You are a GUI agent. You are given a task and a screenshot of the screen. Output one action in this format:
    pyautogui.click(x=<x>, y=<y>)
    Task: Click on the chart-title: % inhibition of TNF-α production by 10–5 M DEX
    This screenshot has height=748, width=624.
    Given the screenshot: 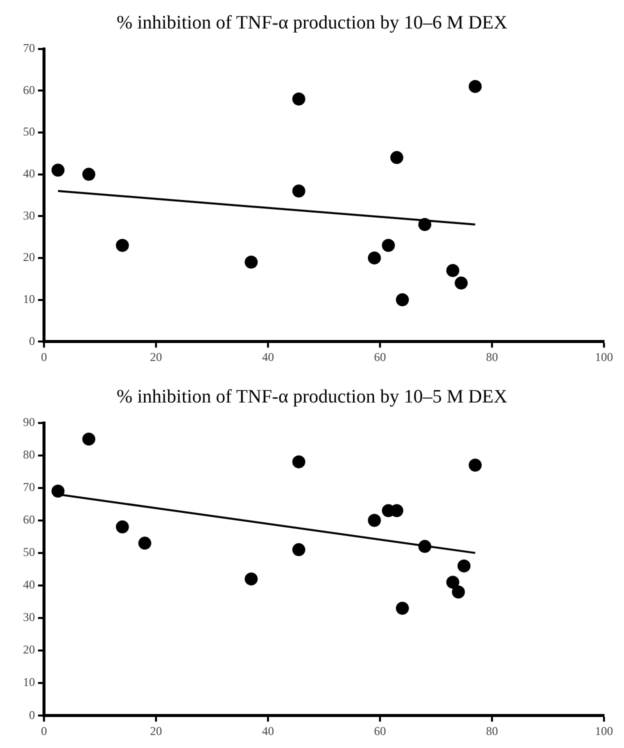 What is the action you would take?
    pyautogui.click(x=312, y=397)
    